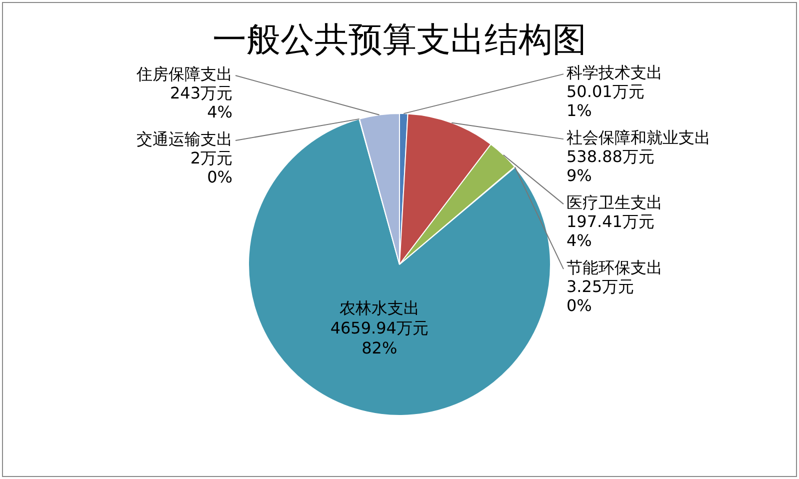 The height and width of the screenshot is (479, 799). I want to click on slice-label: 交通运输支出, so click(184, 139).